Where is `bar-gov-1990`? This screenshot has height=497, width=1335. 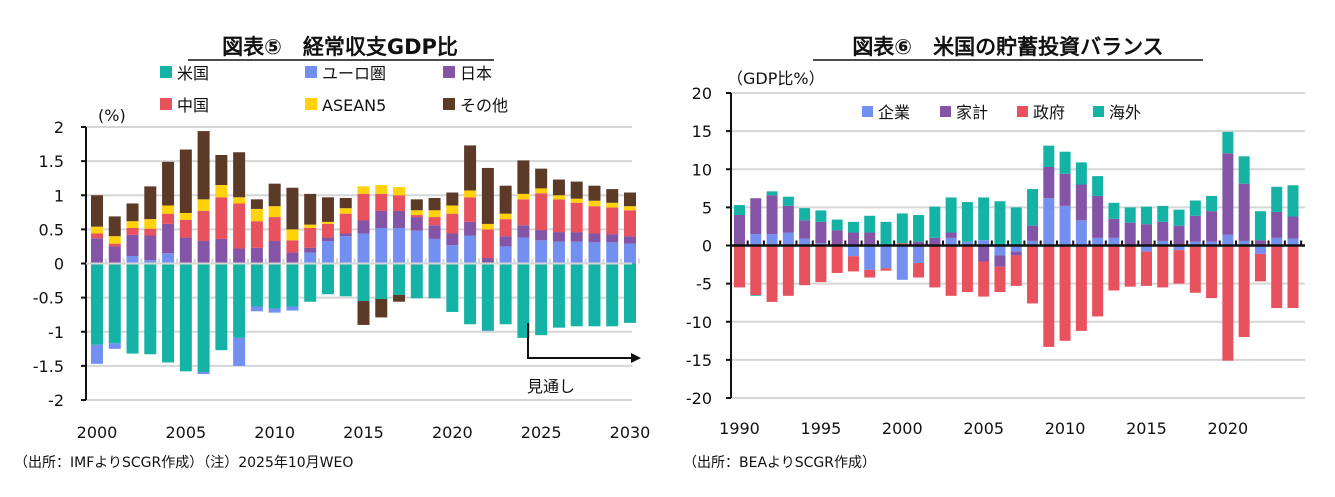
bar-gov-1990 is located at coordinates (739, 266).